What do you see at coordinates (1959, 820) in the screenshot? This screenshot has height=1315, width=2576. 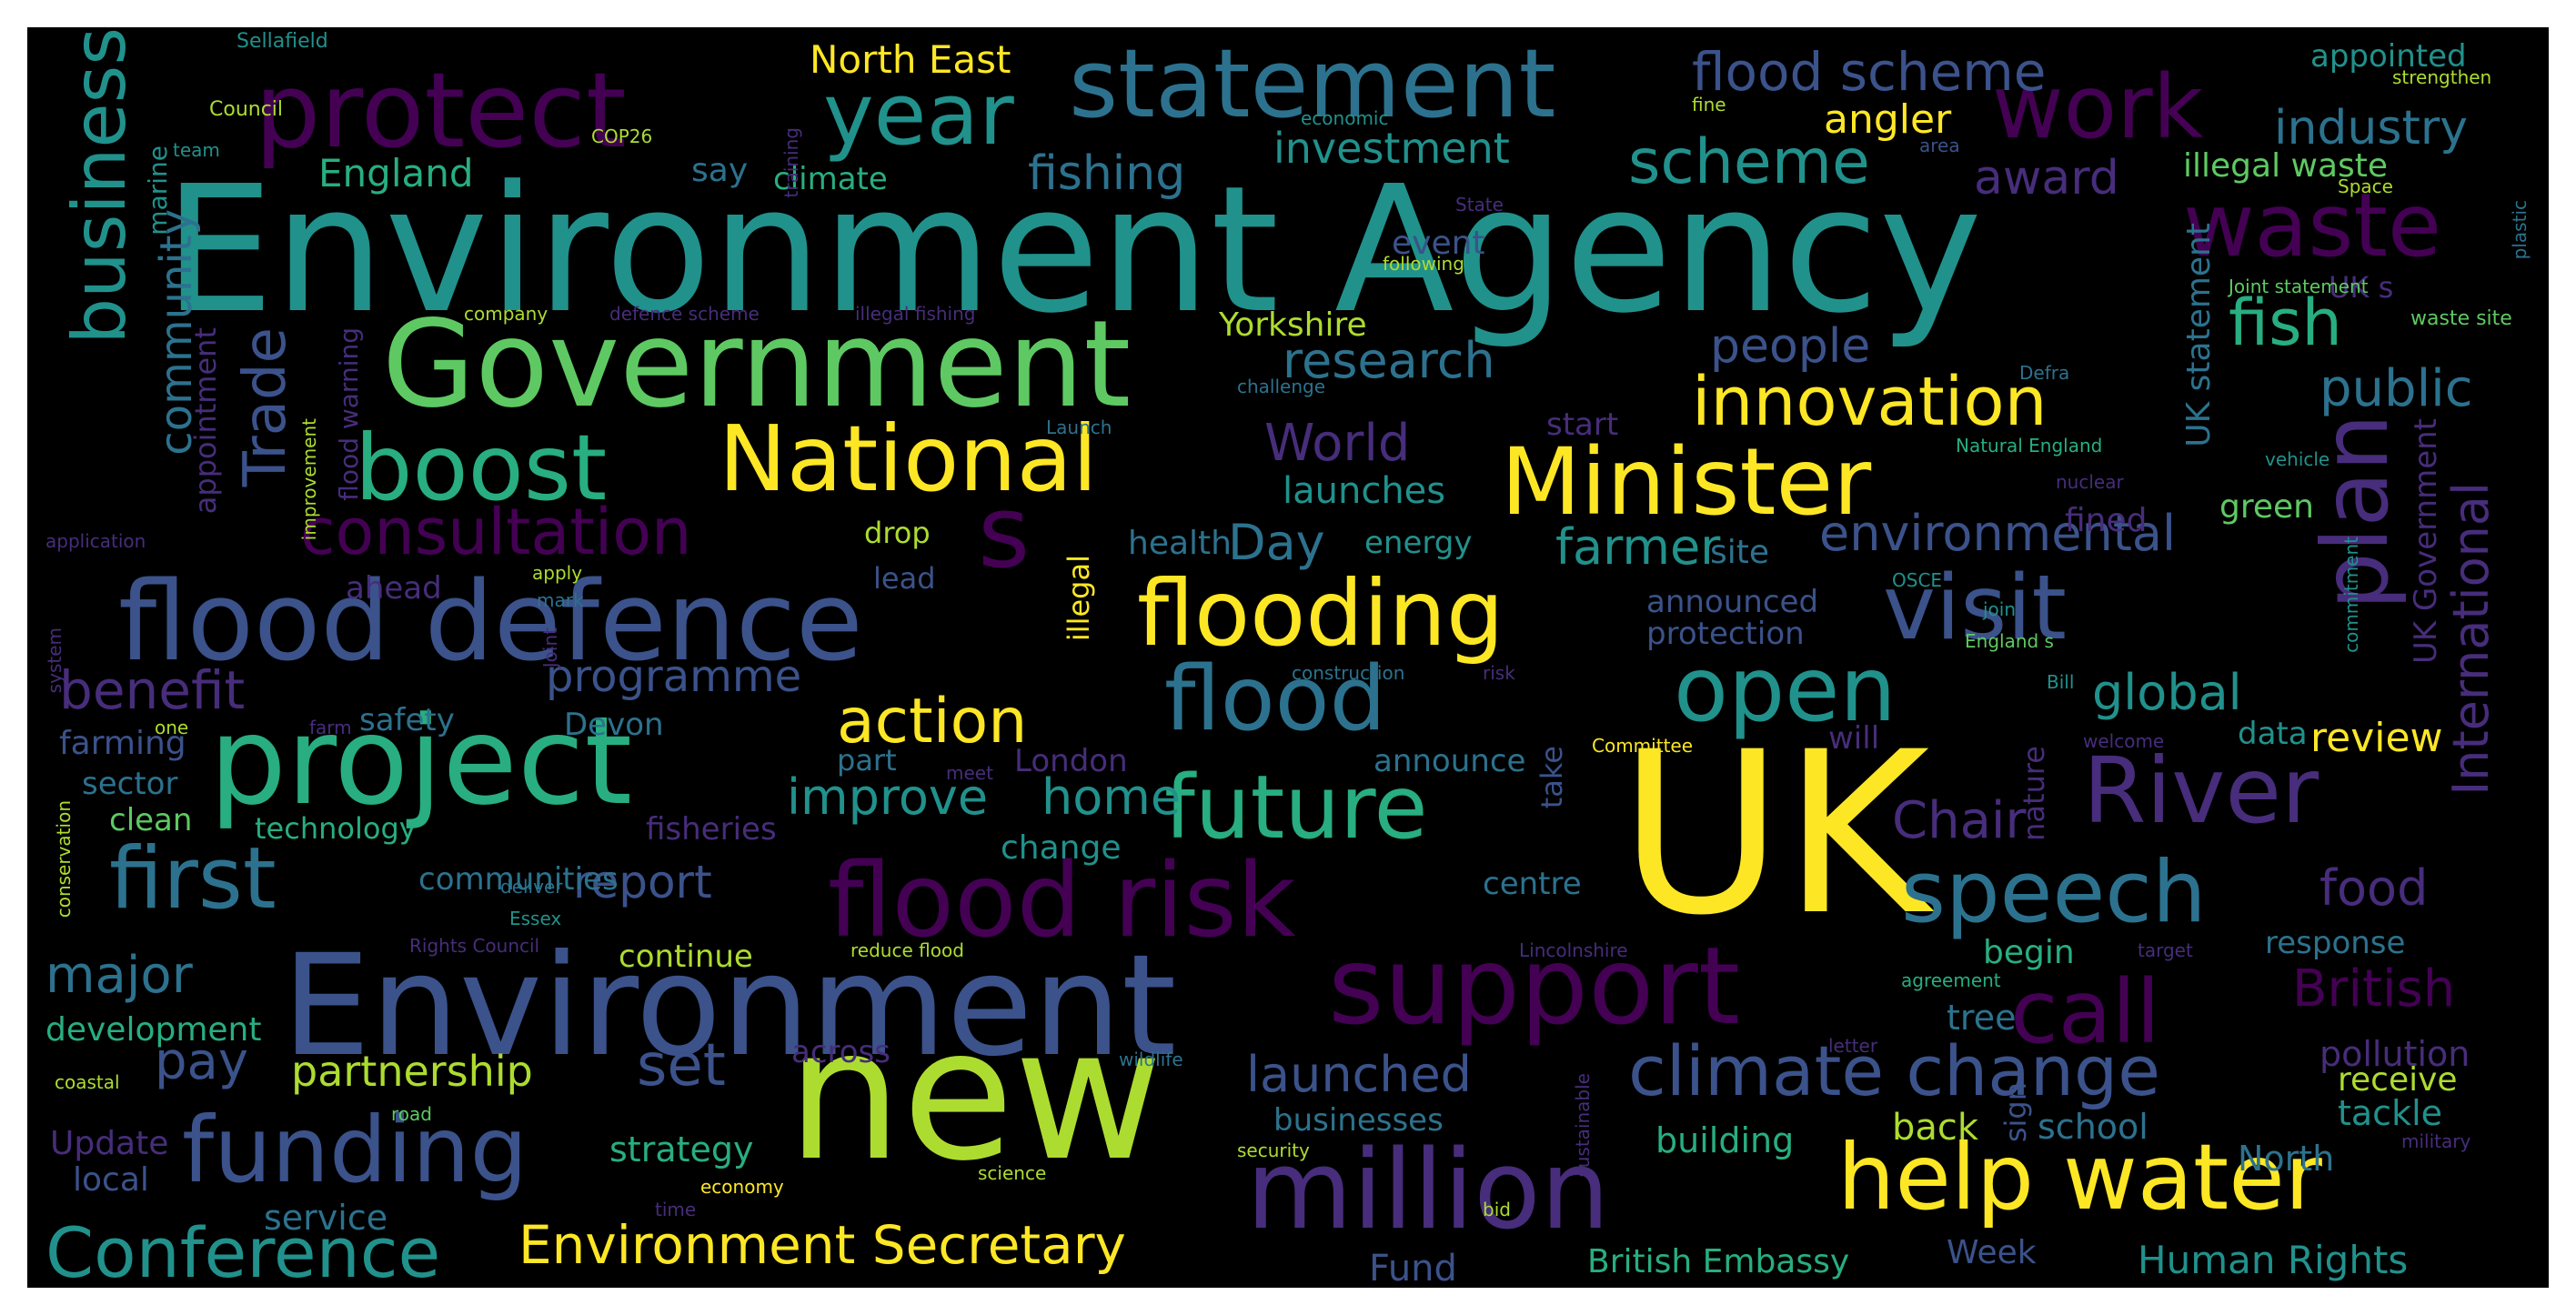 I see `cloud-word: Chair` at bounding box center [1959, 820].